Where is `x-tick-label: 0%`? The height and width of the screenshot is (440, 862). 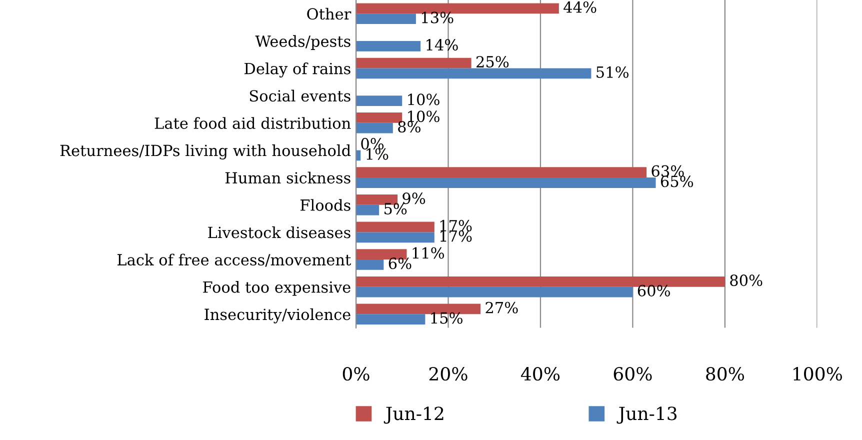
x-tick-label: 0% is located at coordinates (356, 374).